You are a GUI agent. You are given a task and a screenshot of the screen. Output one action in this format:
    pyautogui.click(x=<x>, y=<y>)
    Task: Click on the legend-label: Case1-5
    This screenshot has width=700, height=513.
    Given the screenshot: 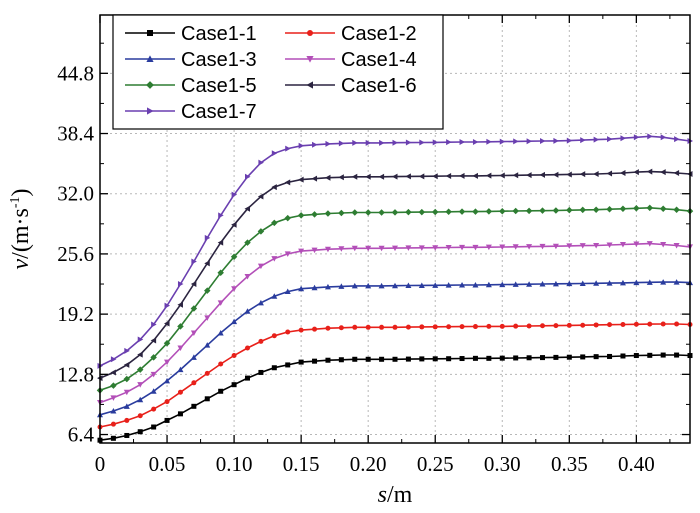 What is the action you would take?
    pyautogui.click(x=219, y=86)
    